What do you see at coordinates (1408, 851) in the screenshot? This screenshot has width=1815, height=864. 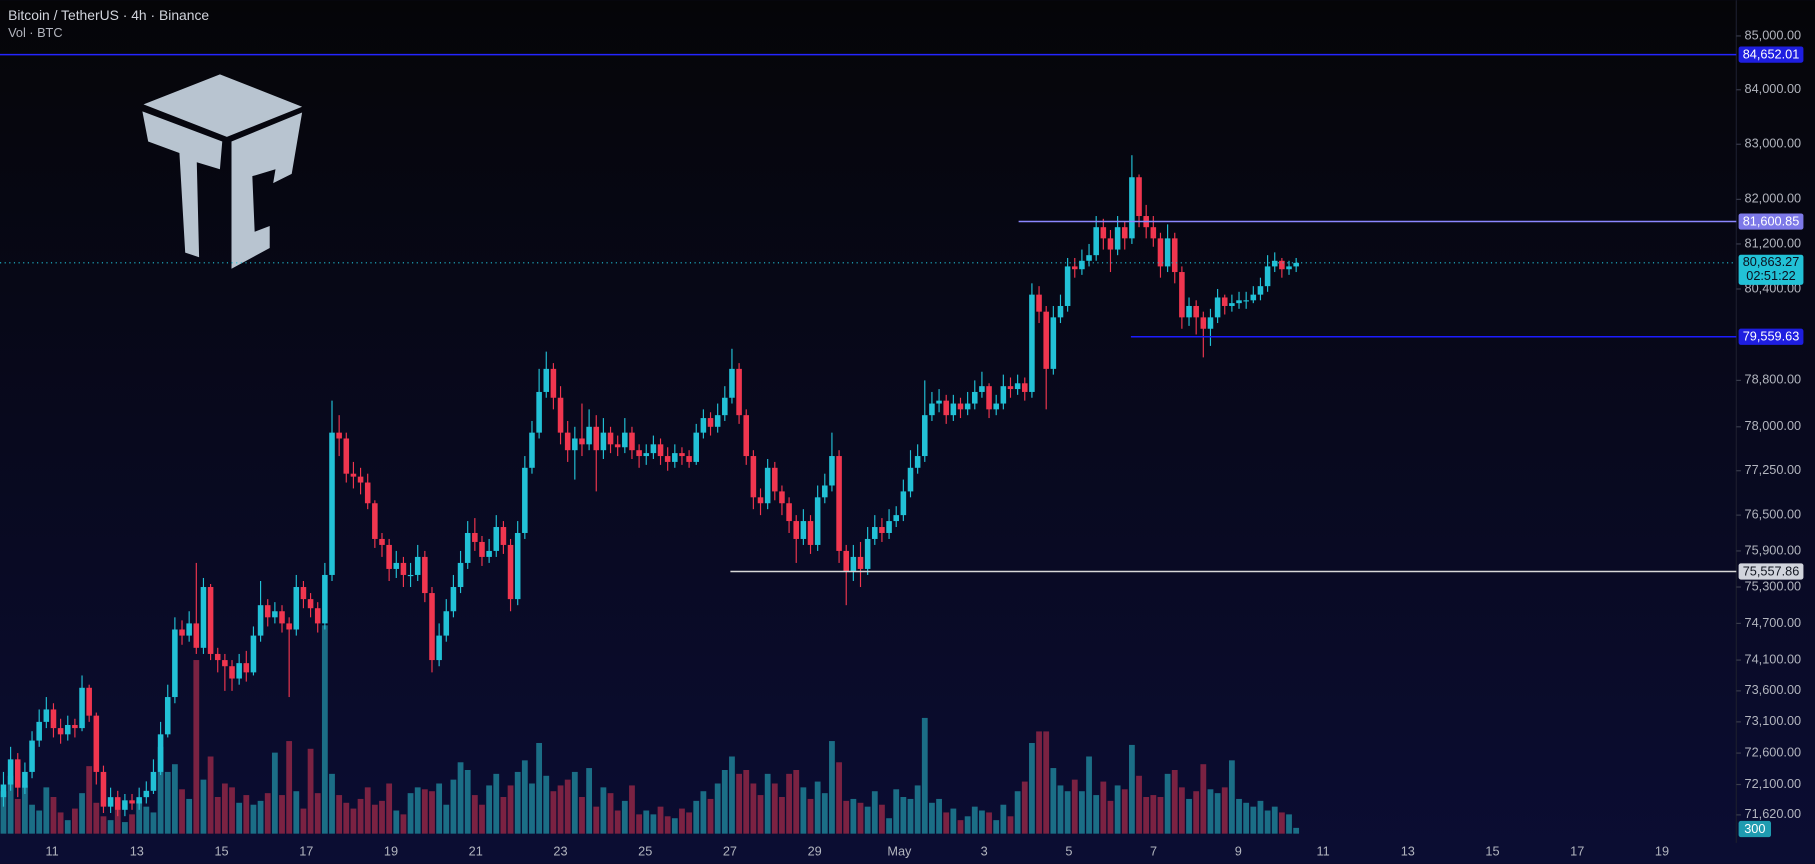 I see `x-tick-label: 13` at bounding box center [1408, 851].